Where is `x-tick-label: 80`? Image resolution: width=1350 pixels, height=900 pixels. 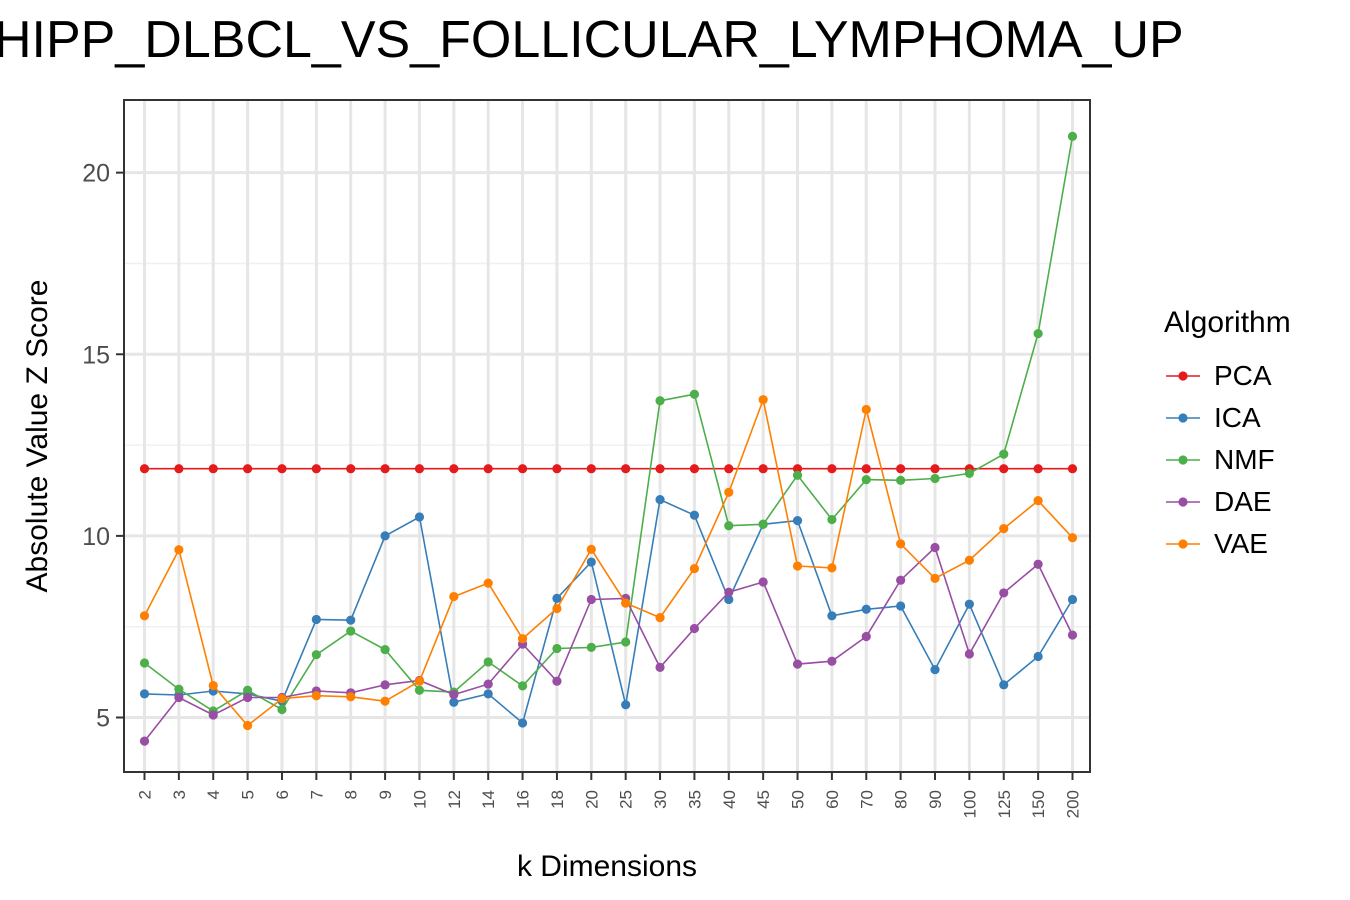
x-tick-label: 80 is located at coordinates (901, 799).